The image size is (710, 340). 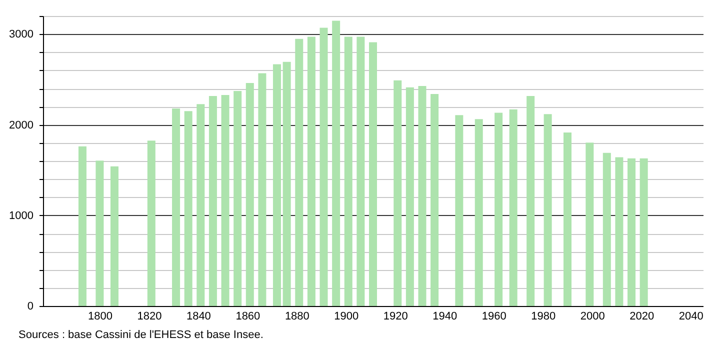 I want to click on x-tick-label: 2020, so click(x=642, y=316).